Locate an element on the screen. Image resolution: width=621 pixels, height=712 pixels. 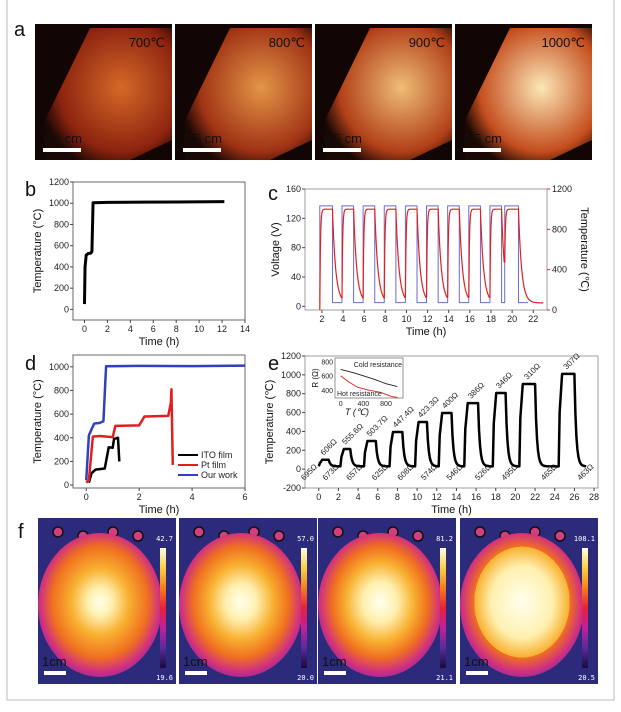
hot-resistance-label: 555.6Ω is located at coordinates (352, 434).